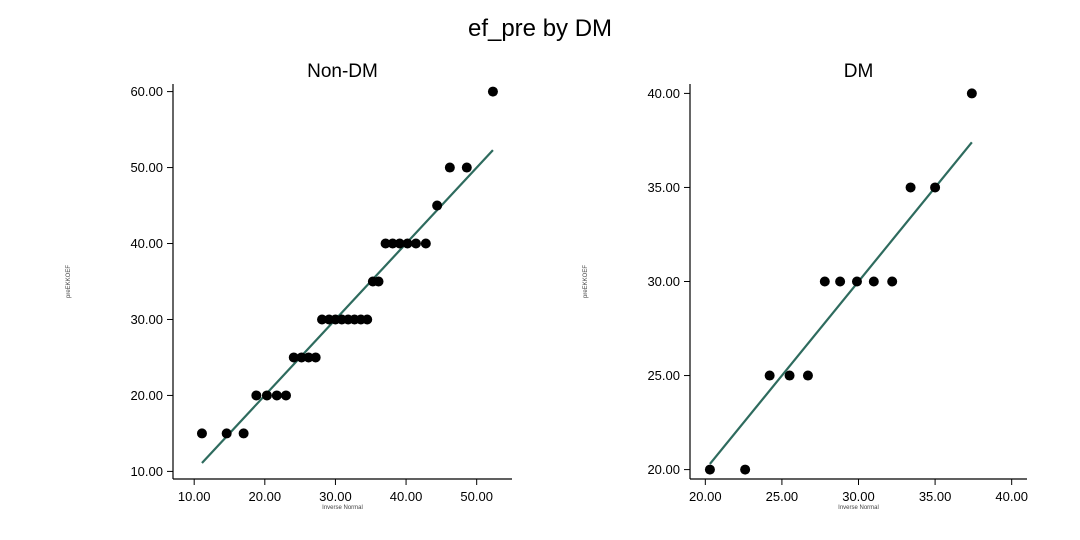 This screenshot has height=540, width=1080. I want to click on y-tick-label: 10.00, so click(146, 471).